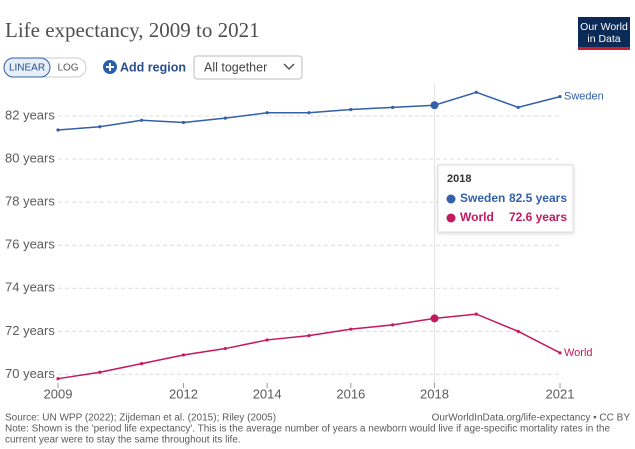 The width and height of the screenshot is (635, 449). What do you see at coordinates (30, 157) in the screenshot?
I see `y-tick-label: 80 years` at bounding box center [30, 157].